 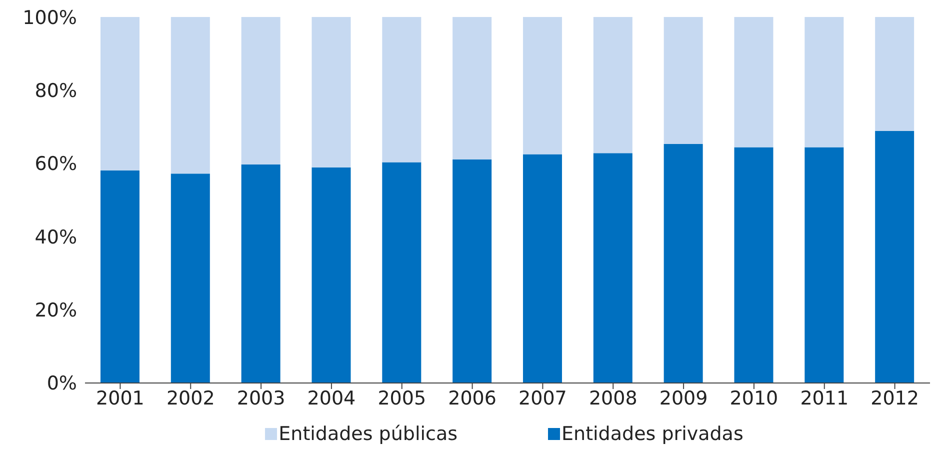 I want to click on x-tick-label: 2002, so click(x=190, y=398).